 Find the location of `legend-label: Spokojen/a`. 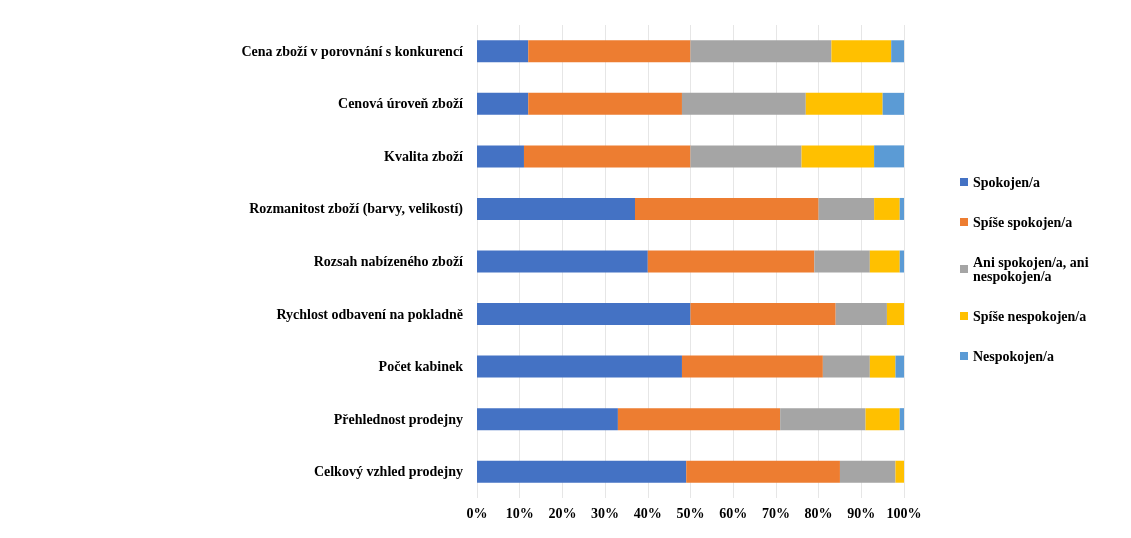

legend-label: Spokojen/a is located at coordinates (1006, 182).